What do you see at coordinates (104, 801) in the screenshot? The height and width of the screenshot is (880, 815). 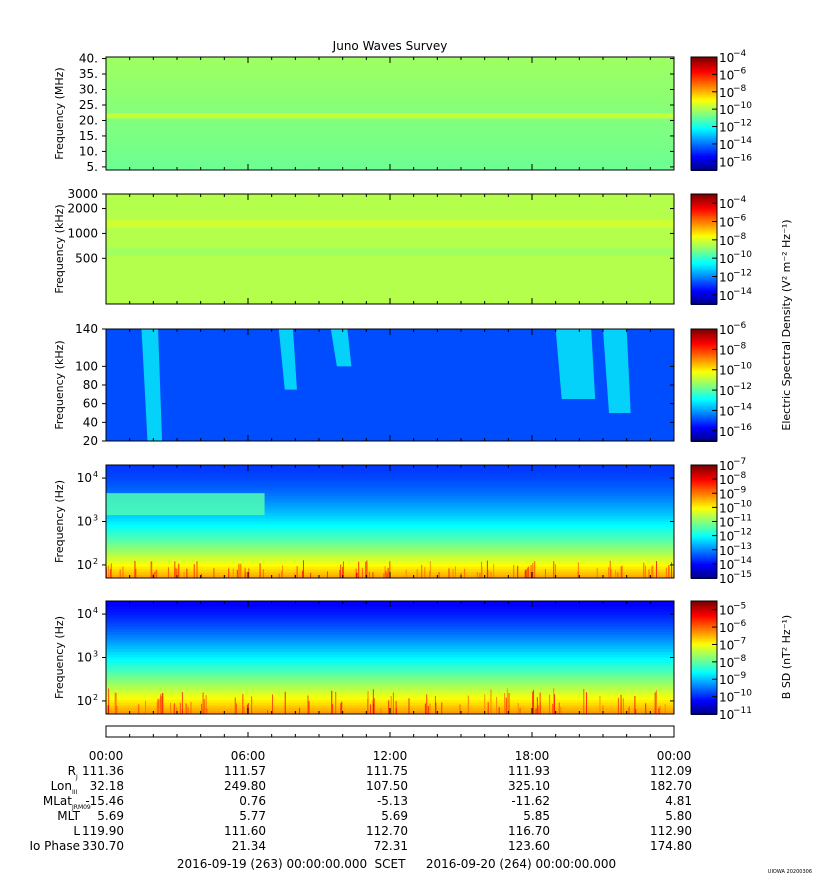 I see `ephemeris-value: -15.46` at bounding box center [104, 801].